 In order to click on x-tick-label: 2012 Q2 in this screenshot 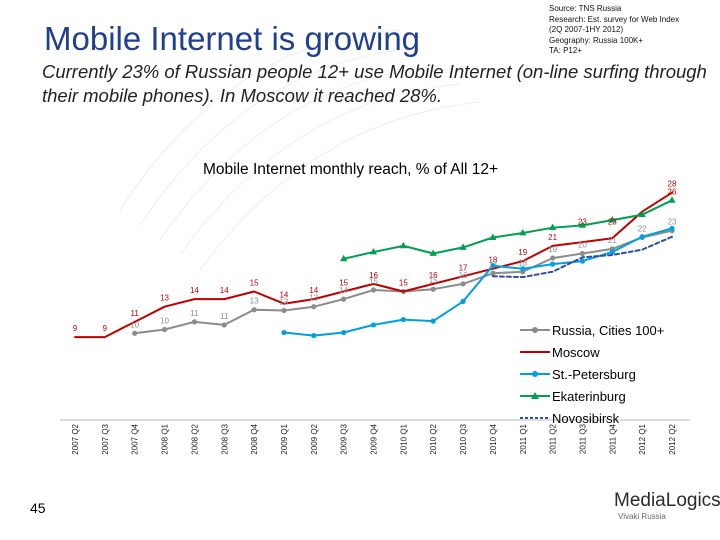, I will do `click(672, 438)`.